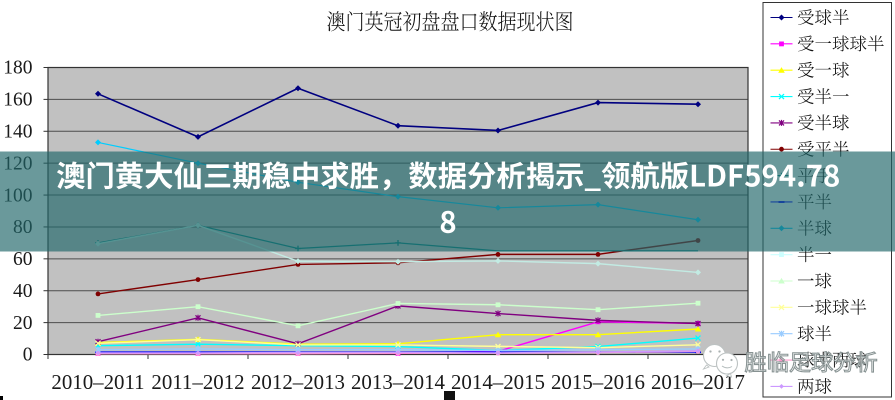 The image size is (895, 400). What do you see at coordinates (97, 382) in the screenshot?
I see `svg-text: 2010–2011` at bounding box center [97, 382].